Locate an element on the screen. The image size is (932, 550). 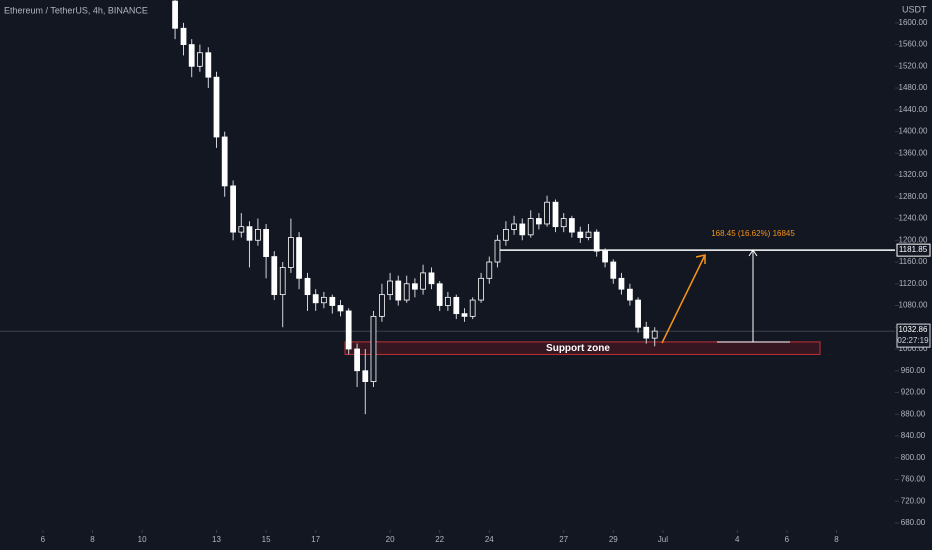
y-tick-label: 920.00 is located at coordinates (913, 392).